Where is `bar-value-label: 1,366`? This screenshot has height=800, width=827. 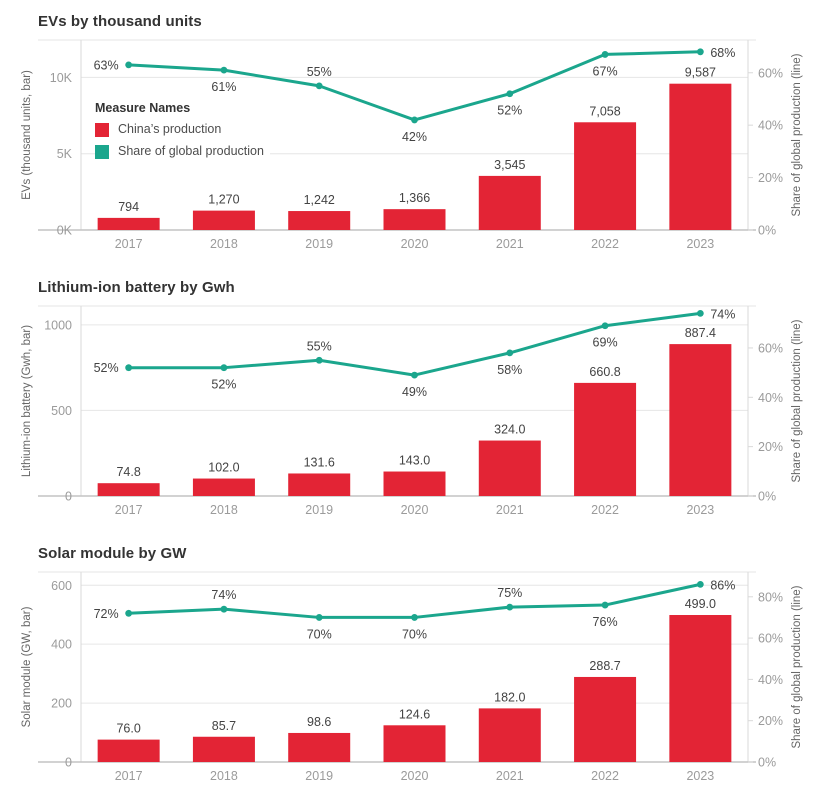 bar-value-label: 1,366 is located at coordinates (414, 198).